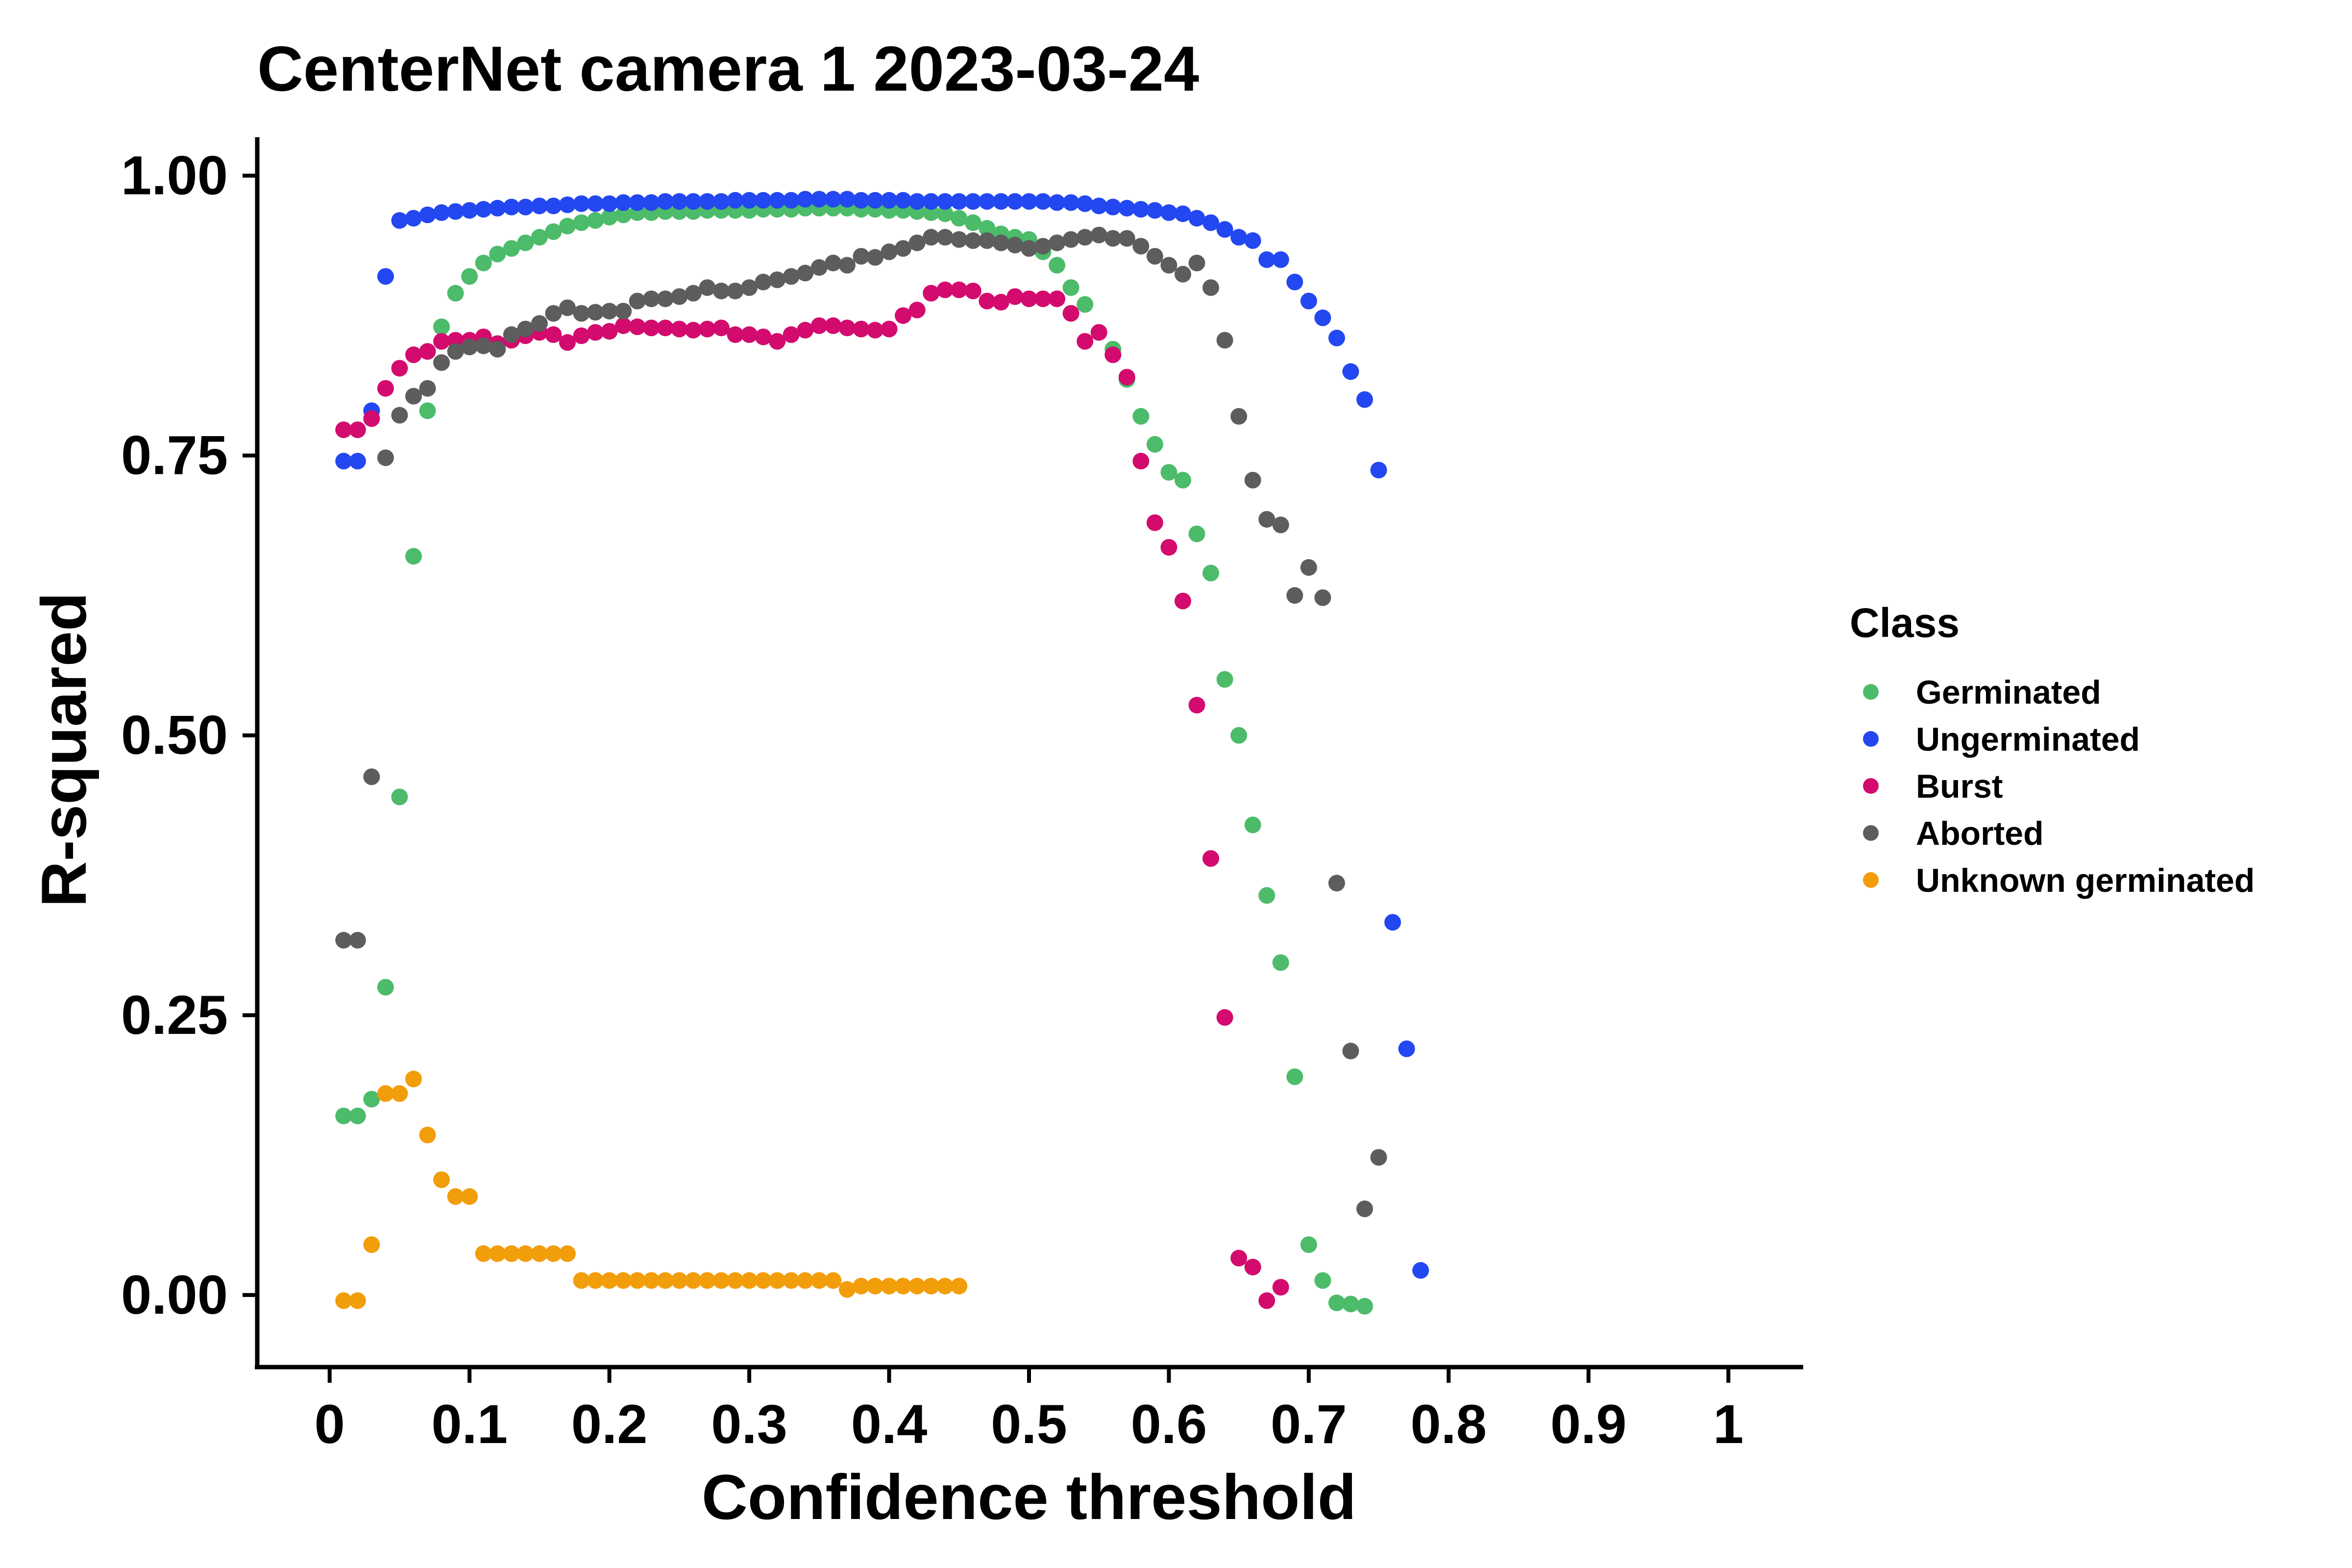 Image resolution: width=2352 pixels, height=1568 pixels. I want to click on legend-label: Ungerminated, so click(2028, 739).